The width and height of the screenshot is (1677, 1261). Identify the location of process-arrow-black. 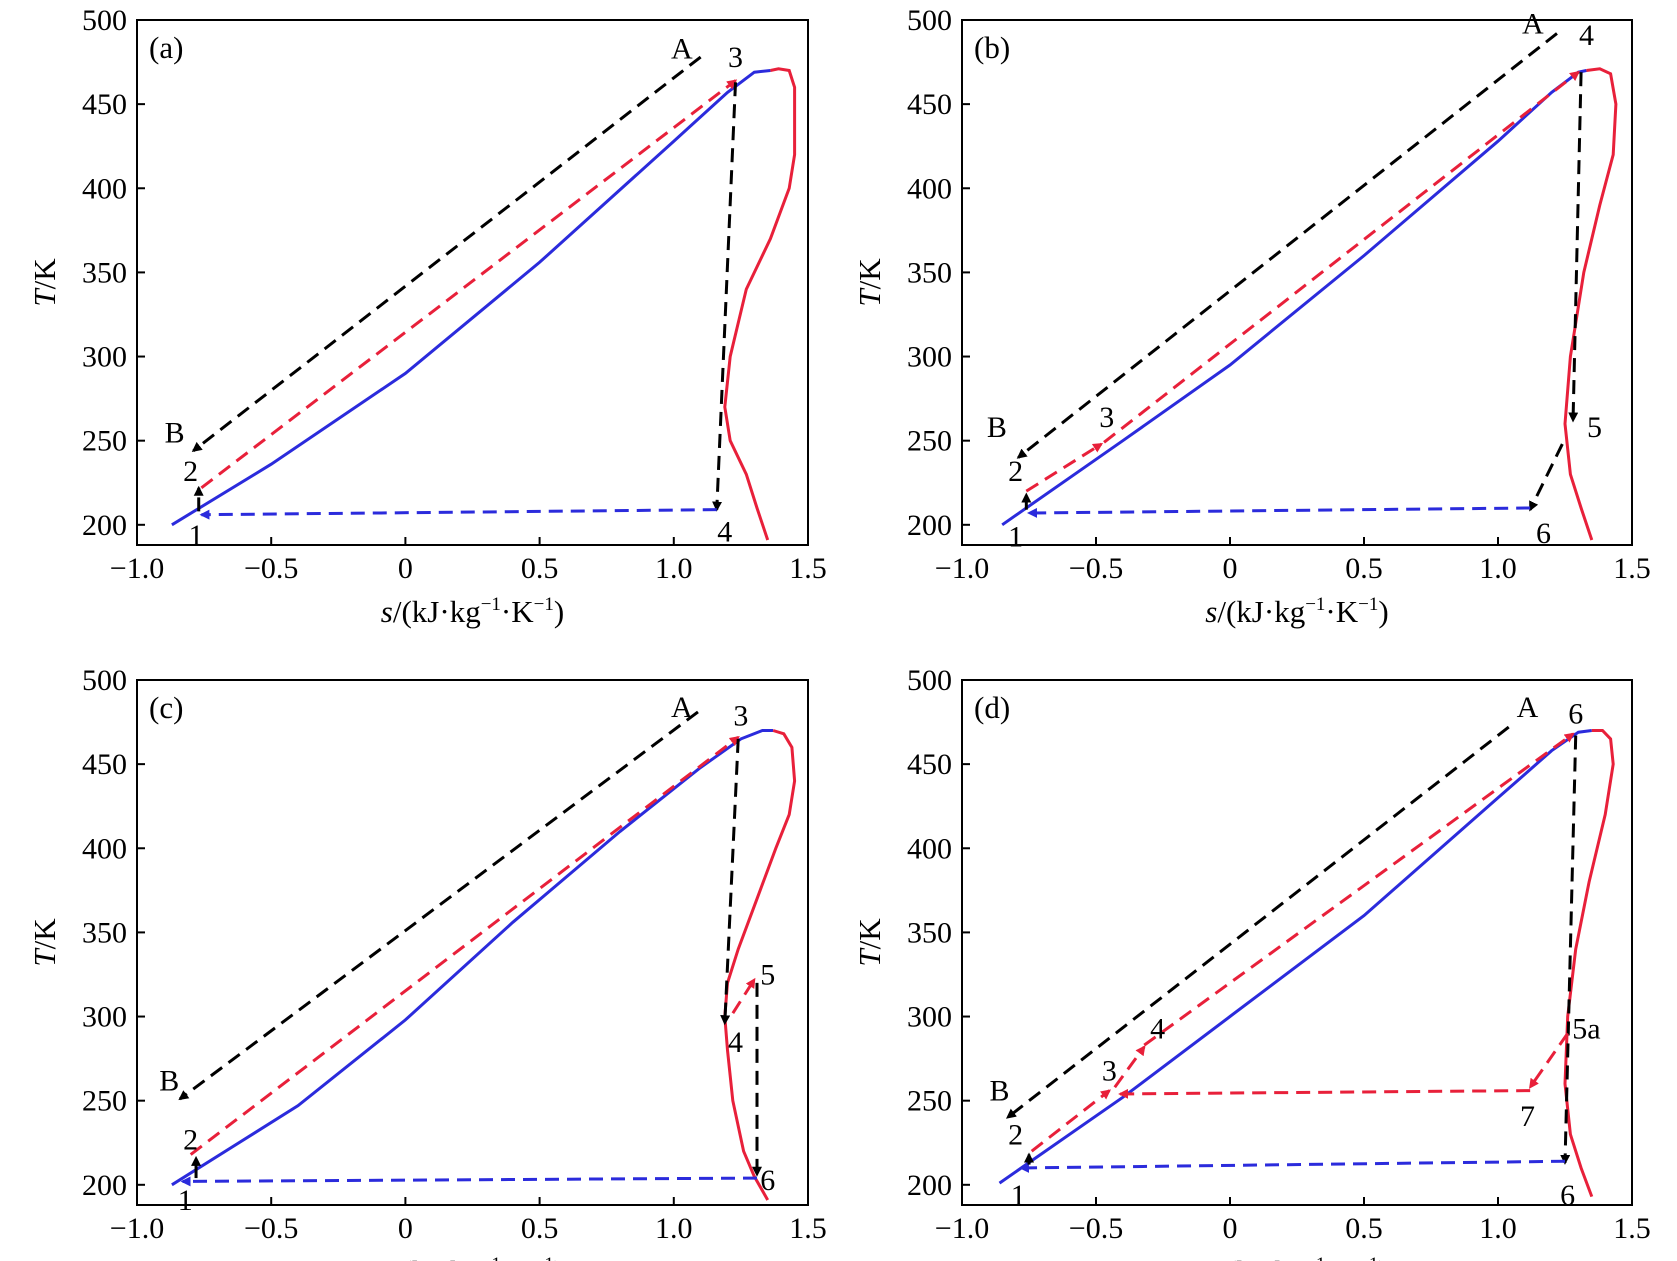
(1575, 247).